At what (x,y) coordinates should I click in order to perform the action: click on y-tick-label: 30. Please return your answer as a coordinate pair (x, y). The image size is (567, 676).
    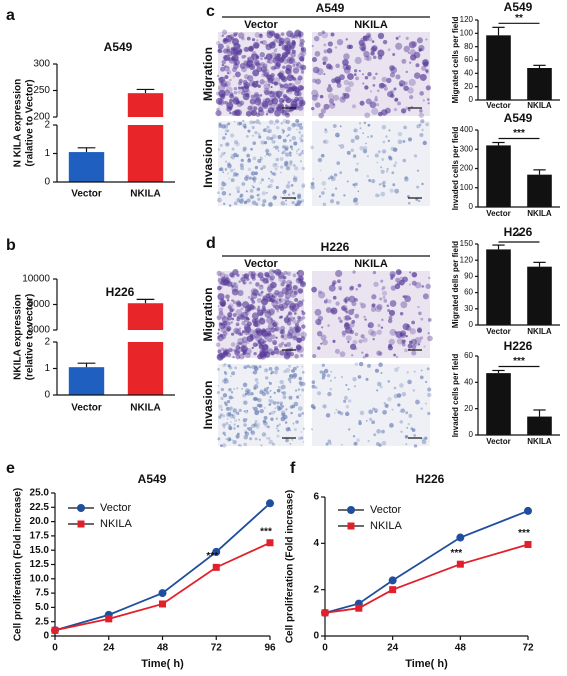
    Looking at the image, I should click on (468, 308).